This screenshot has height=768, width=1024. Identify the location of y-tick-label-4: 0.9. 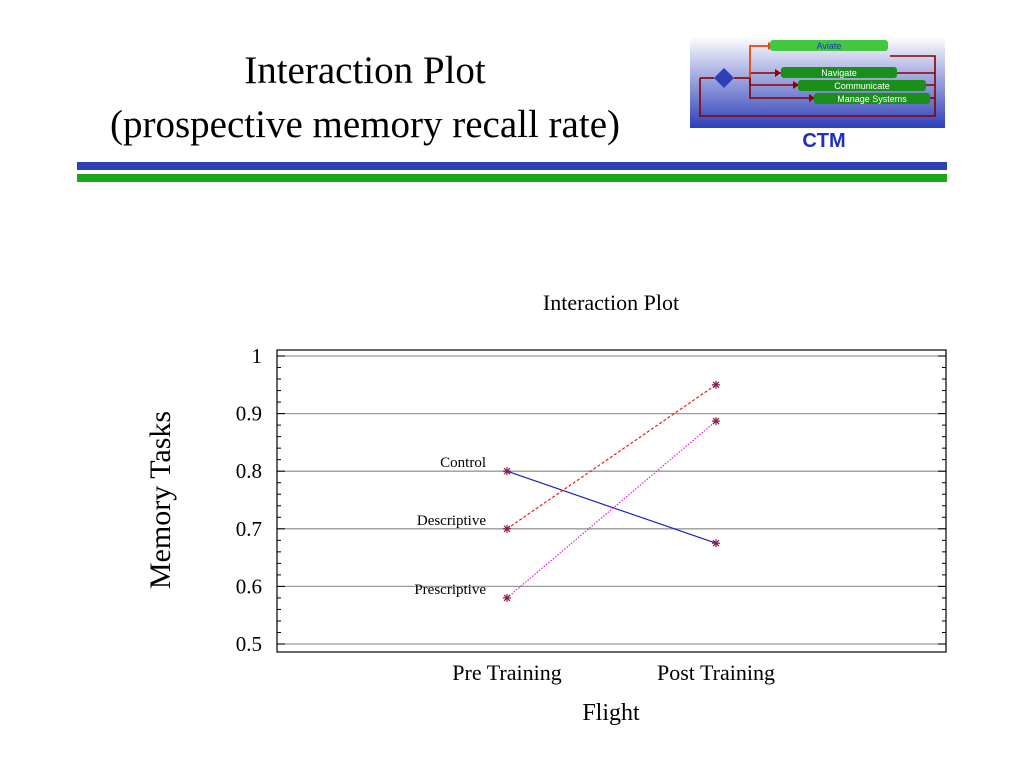
(249, 414).